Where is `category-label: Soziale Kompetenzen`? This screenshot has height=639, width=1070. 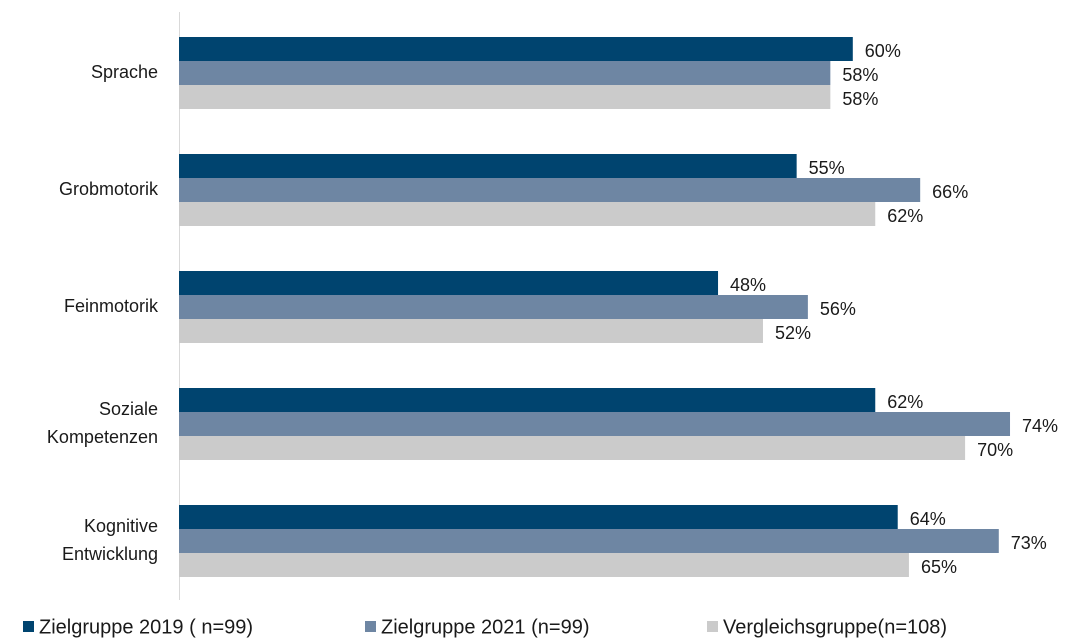
category-label: Soziale Kompetenzen is located at coordinates (102, 423).